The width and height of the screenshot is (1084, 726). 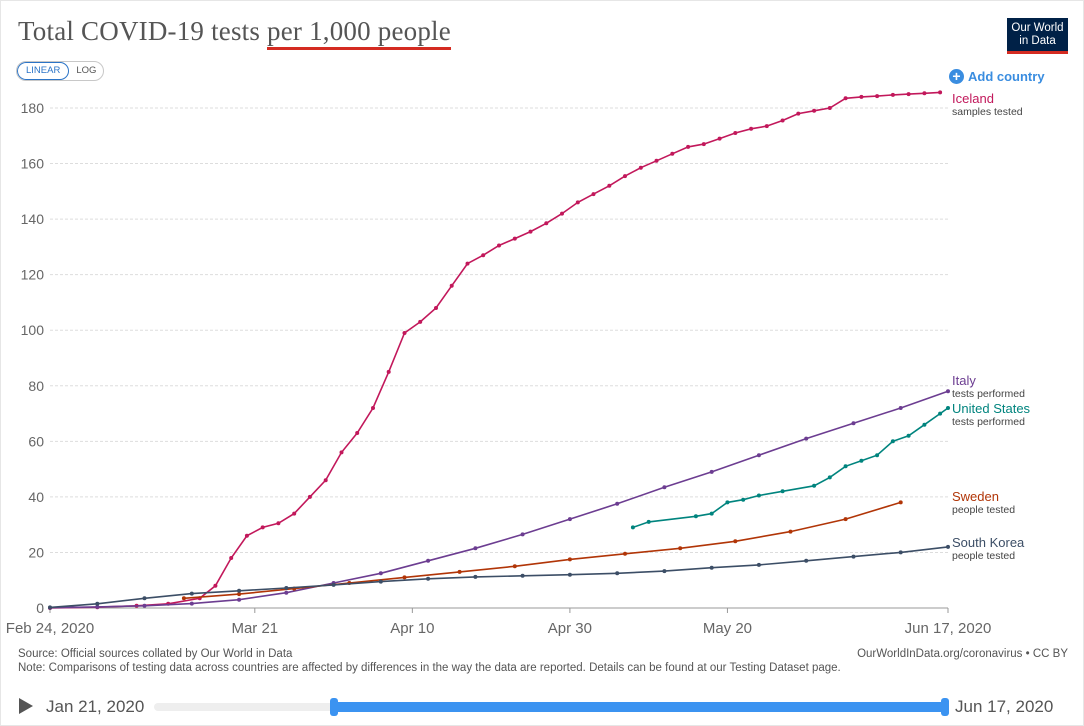 I want to click on series-label: Iceland, so click(x=973, y=98).